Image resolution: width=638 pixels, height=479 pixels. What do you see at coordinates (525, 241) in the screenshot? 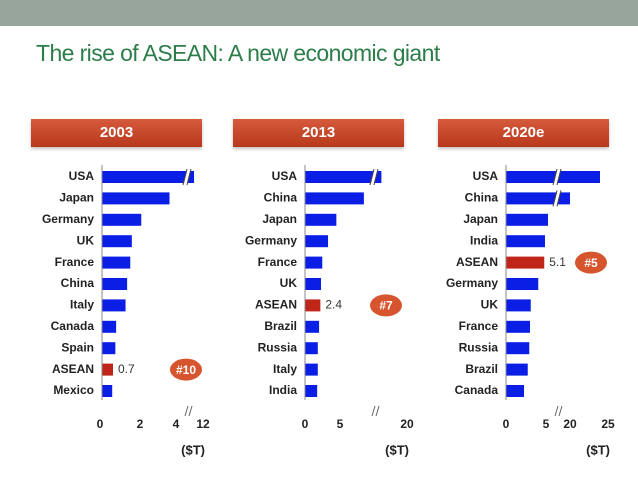
I see `chart-3-bar-india` at bounding box center [525, 241].